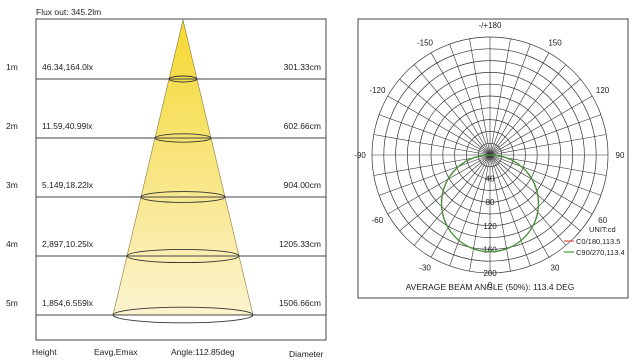 This screenshot has width=638, height=362. I want to click on row-eavg-emax: 1,854,6.559lx, so click(68, 303).